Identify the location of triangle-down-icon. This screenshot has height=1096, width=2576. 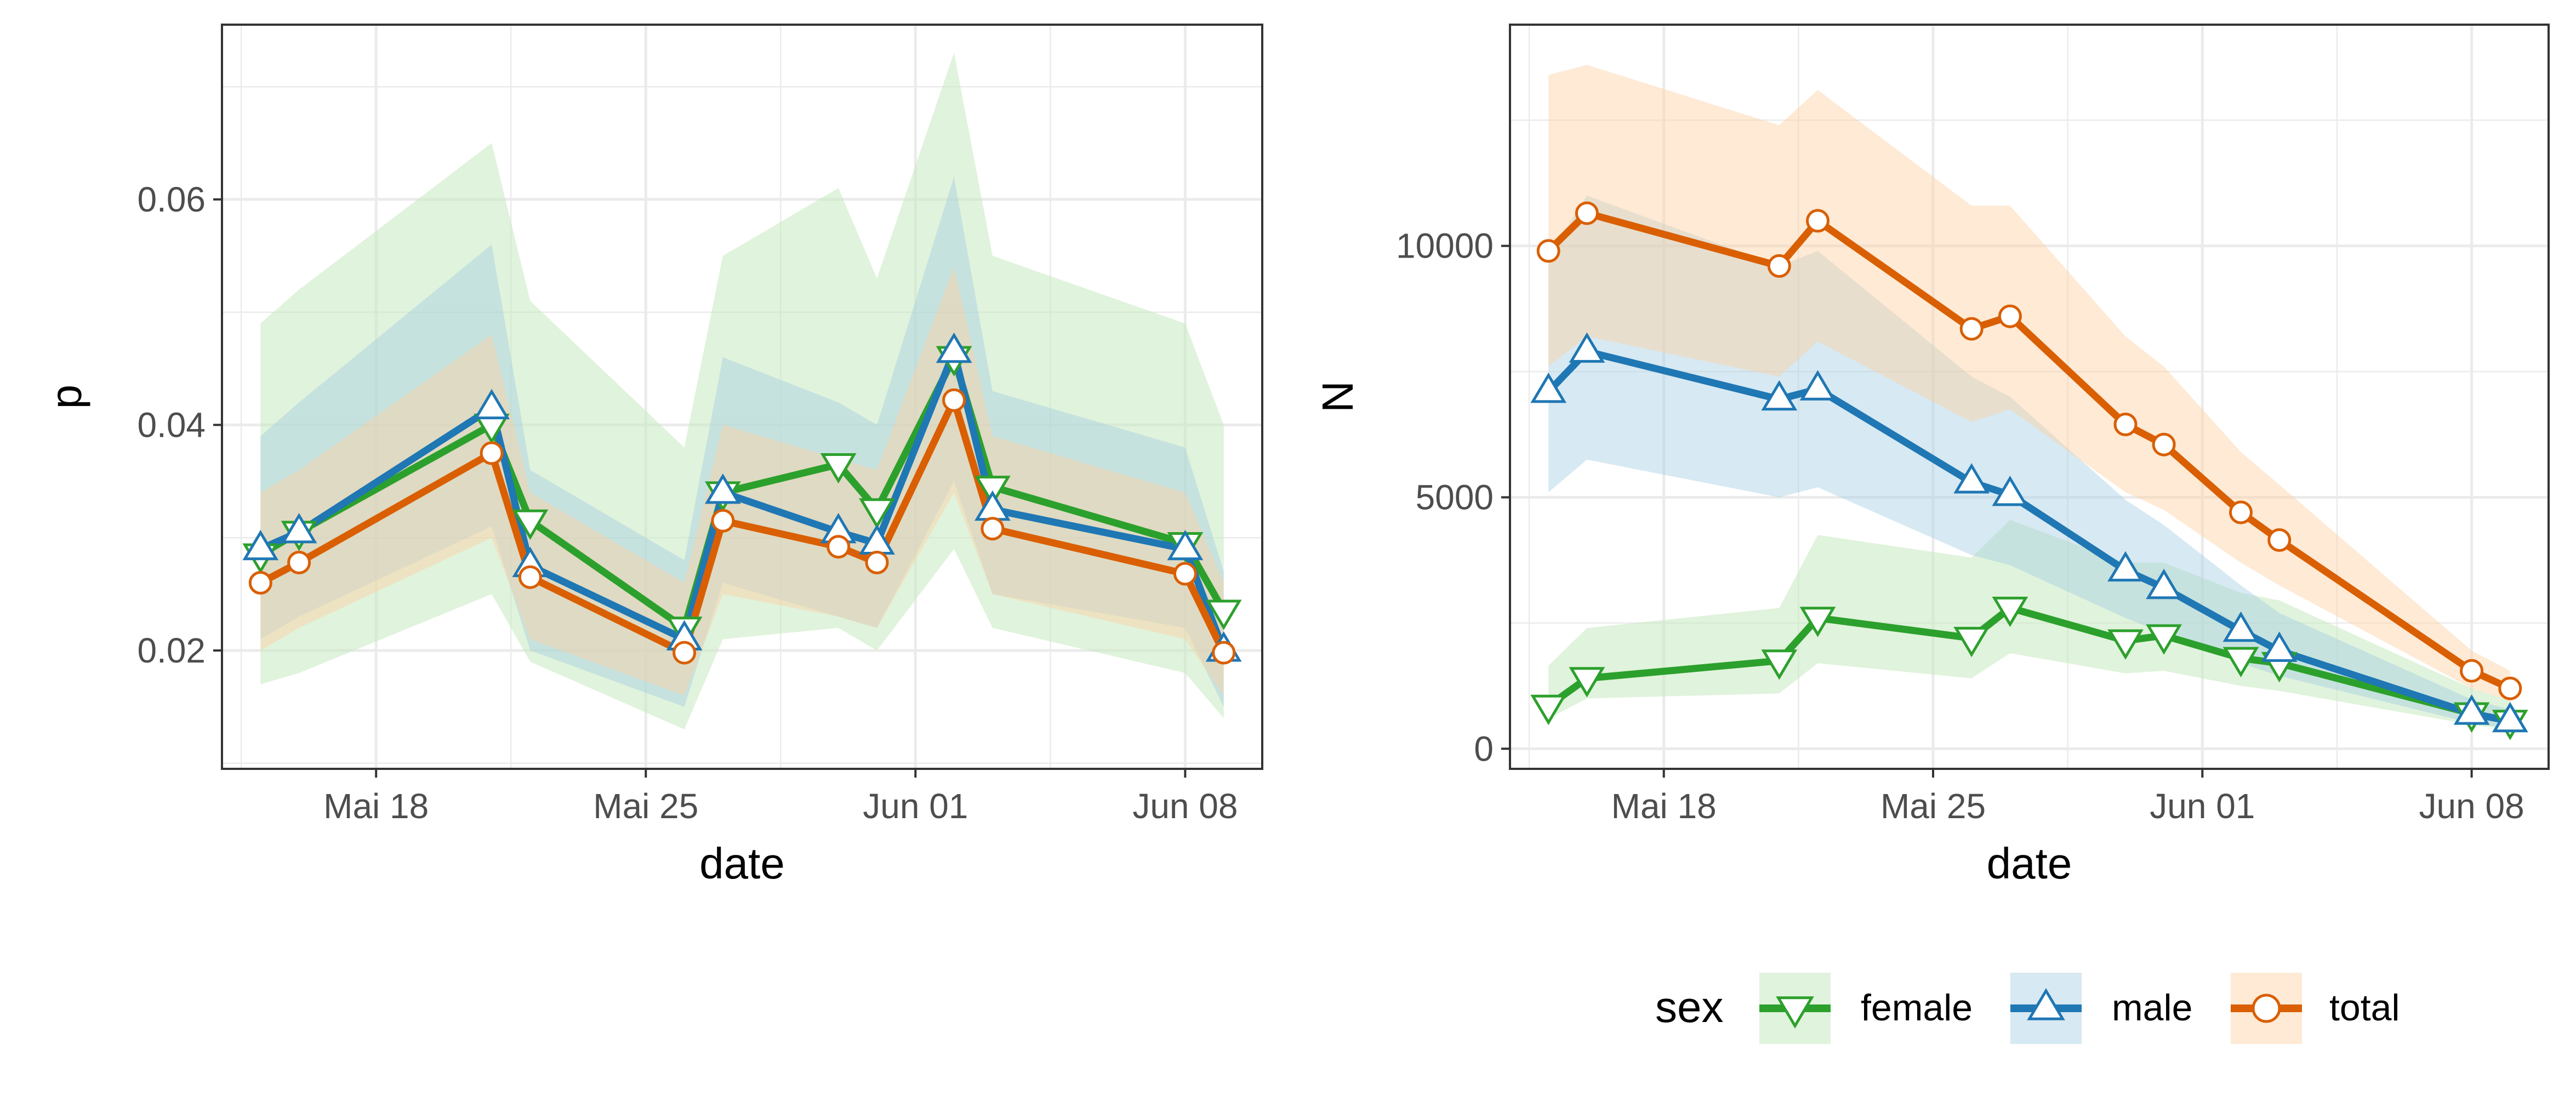
(1795, 1012).